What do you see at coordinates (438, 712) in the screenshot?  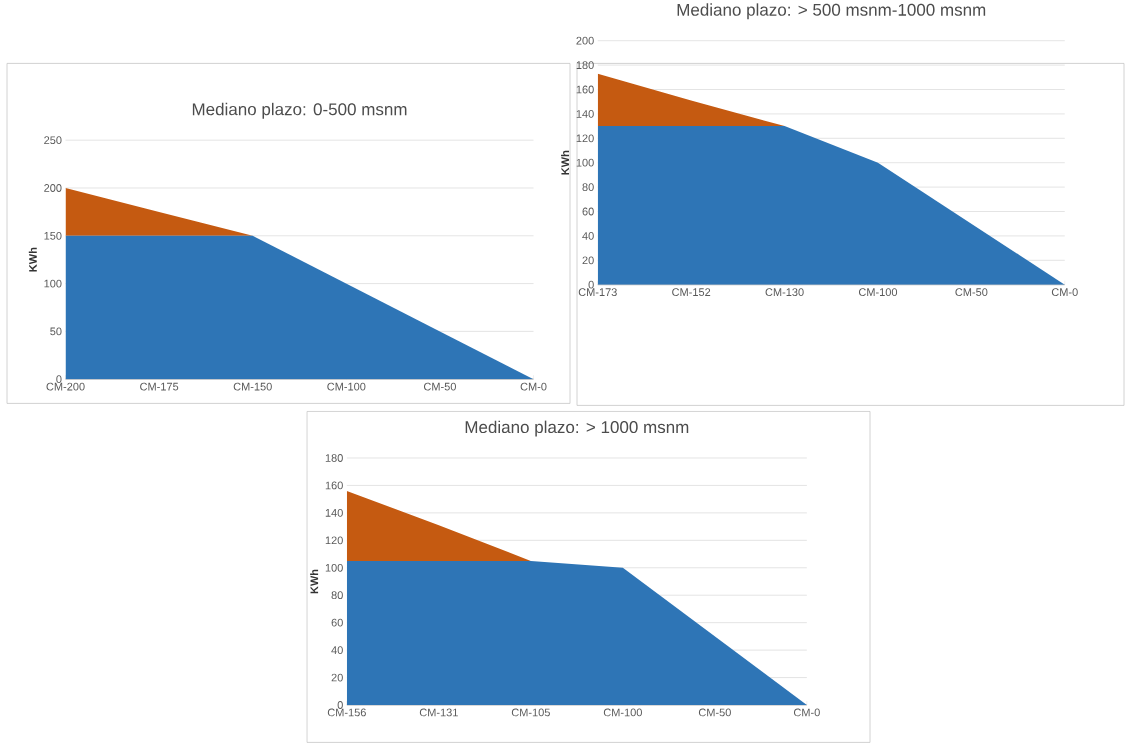 I see `x-tick-label: CM-131` at bounding box center [438, 712].